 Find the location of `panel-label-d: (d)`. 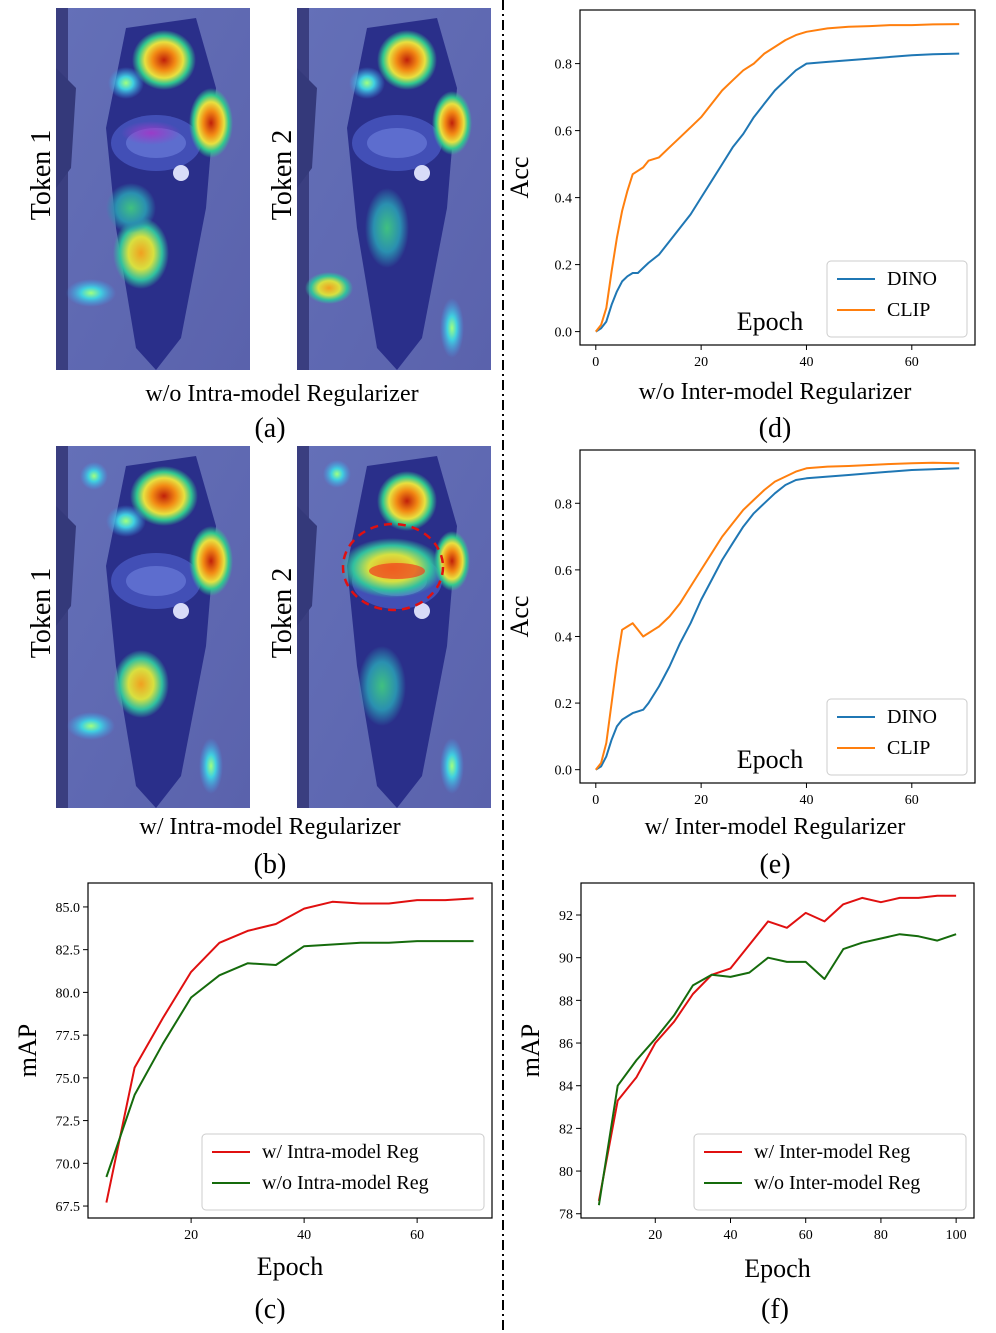

panel-label-d: (d) is located at coordinates (775, 428).